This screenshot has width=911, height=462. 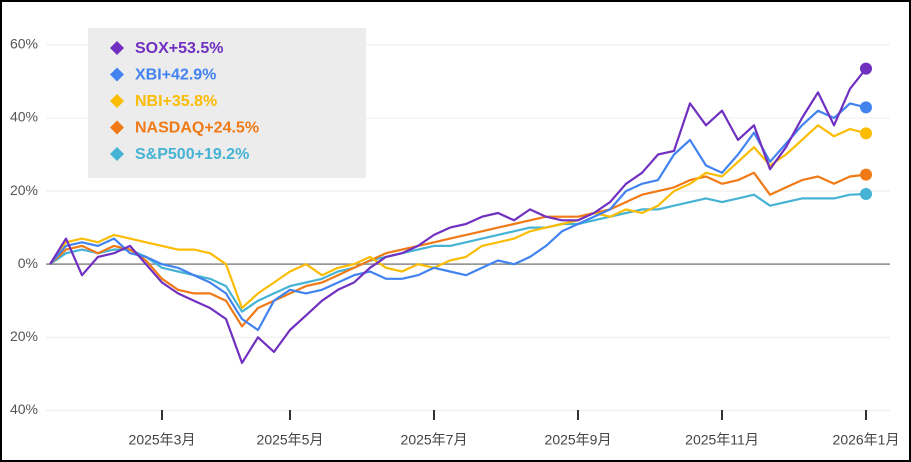 What do you see at coordinates (722, 440) in the screenshot?
I see `x-tick-label: 2025年11月` at bounding box center [722, 440].